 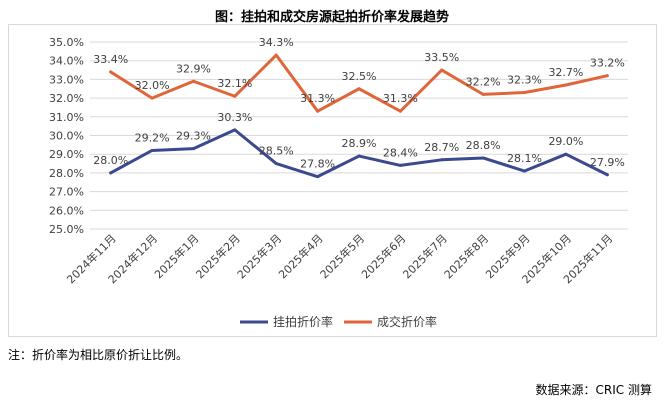 I want to click on y-tick-label: 25.0%, so click(x=66, y=229).